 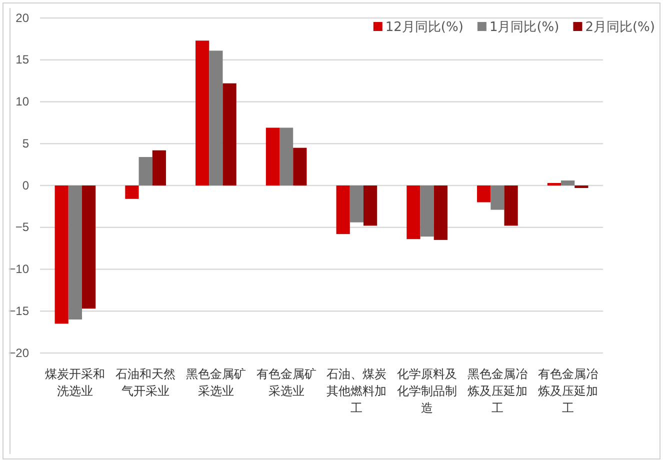 I want to click on x-tick-label: 有色金属冶炼及压延加工, so click(x=568, y=391).